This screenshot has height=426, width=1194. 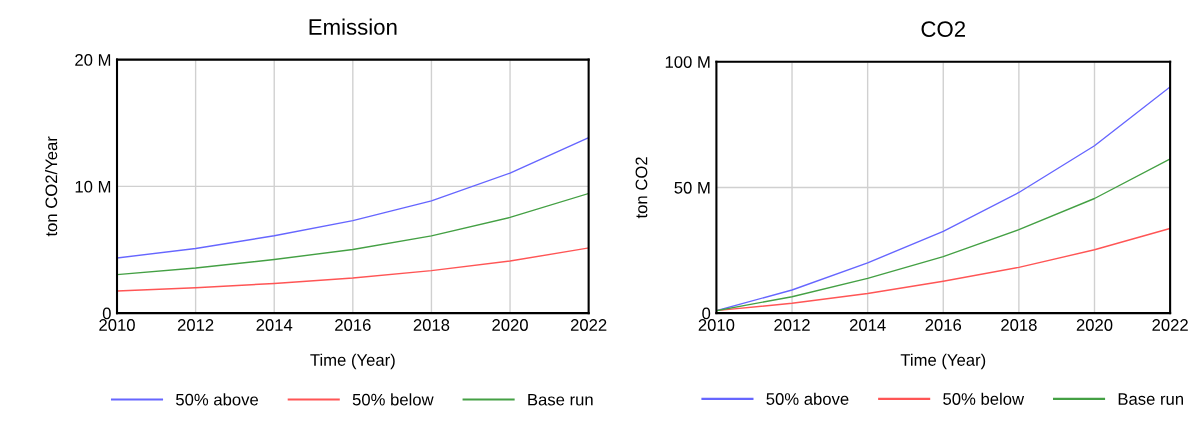 I want to click on y-tick-label: 10 M, so click(x=93, y=186).